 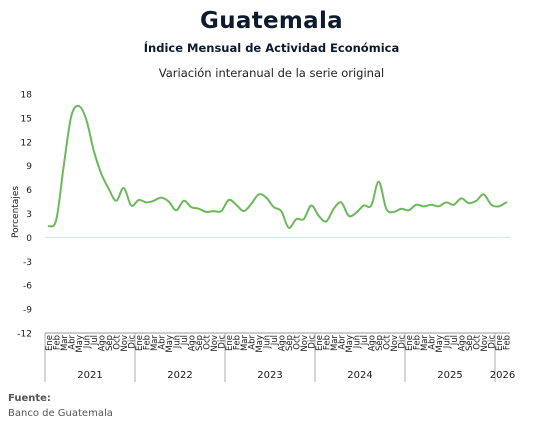 I want to click on source-label: Fuente:, so click(x=29, y=398).